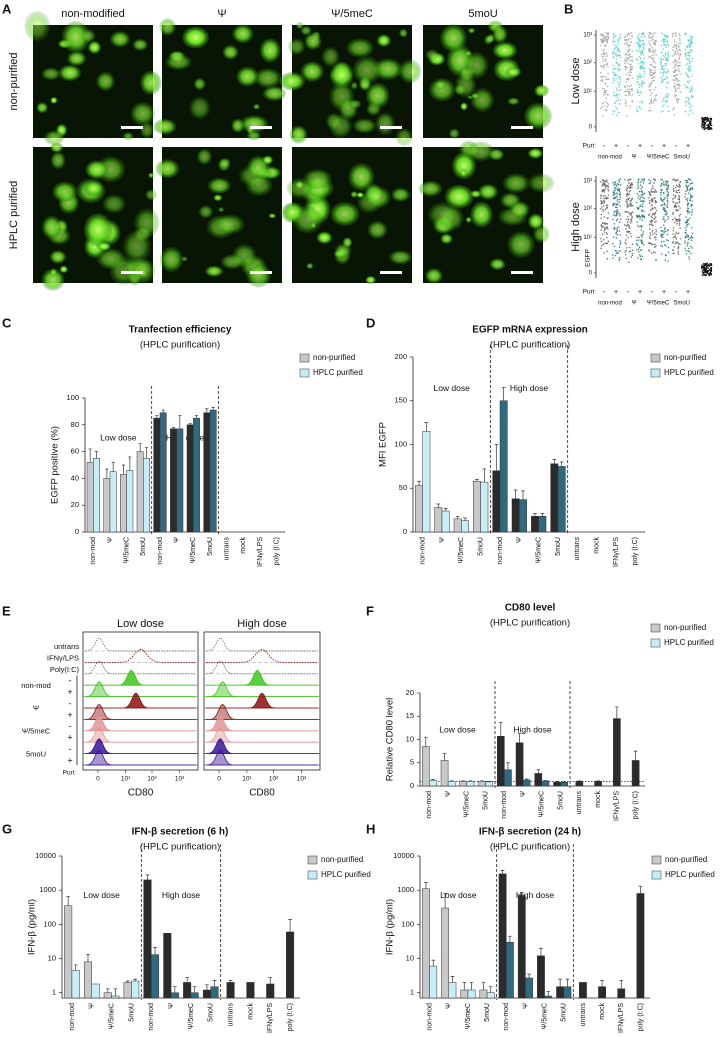 The width and height of the screenshot is (723, 1037). Describe the element at coordinates (250, 1011) in the screenshot. I see `x-tick-label: mock` at that location.